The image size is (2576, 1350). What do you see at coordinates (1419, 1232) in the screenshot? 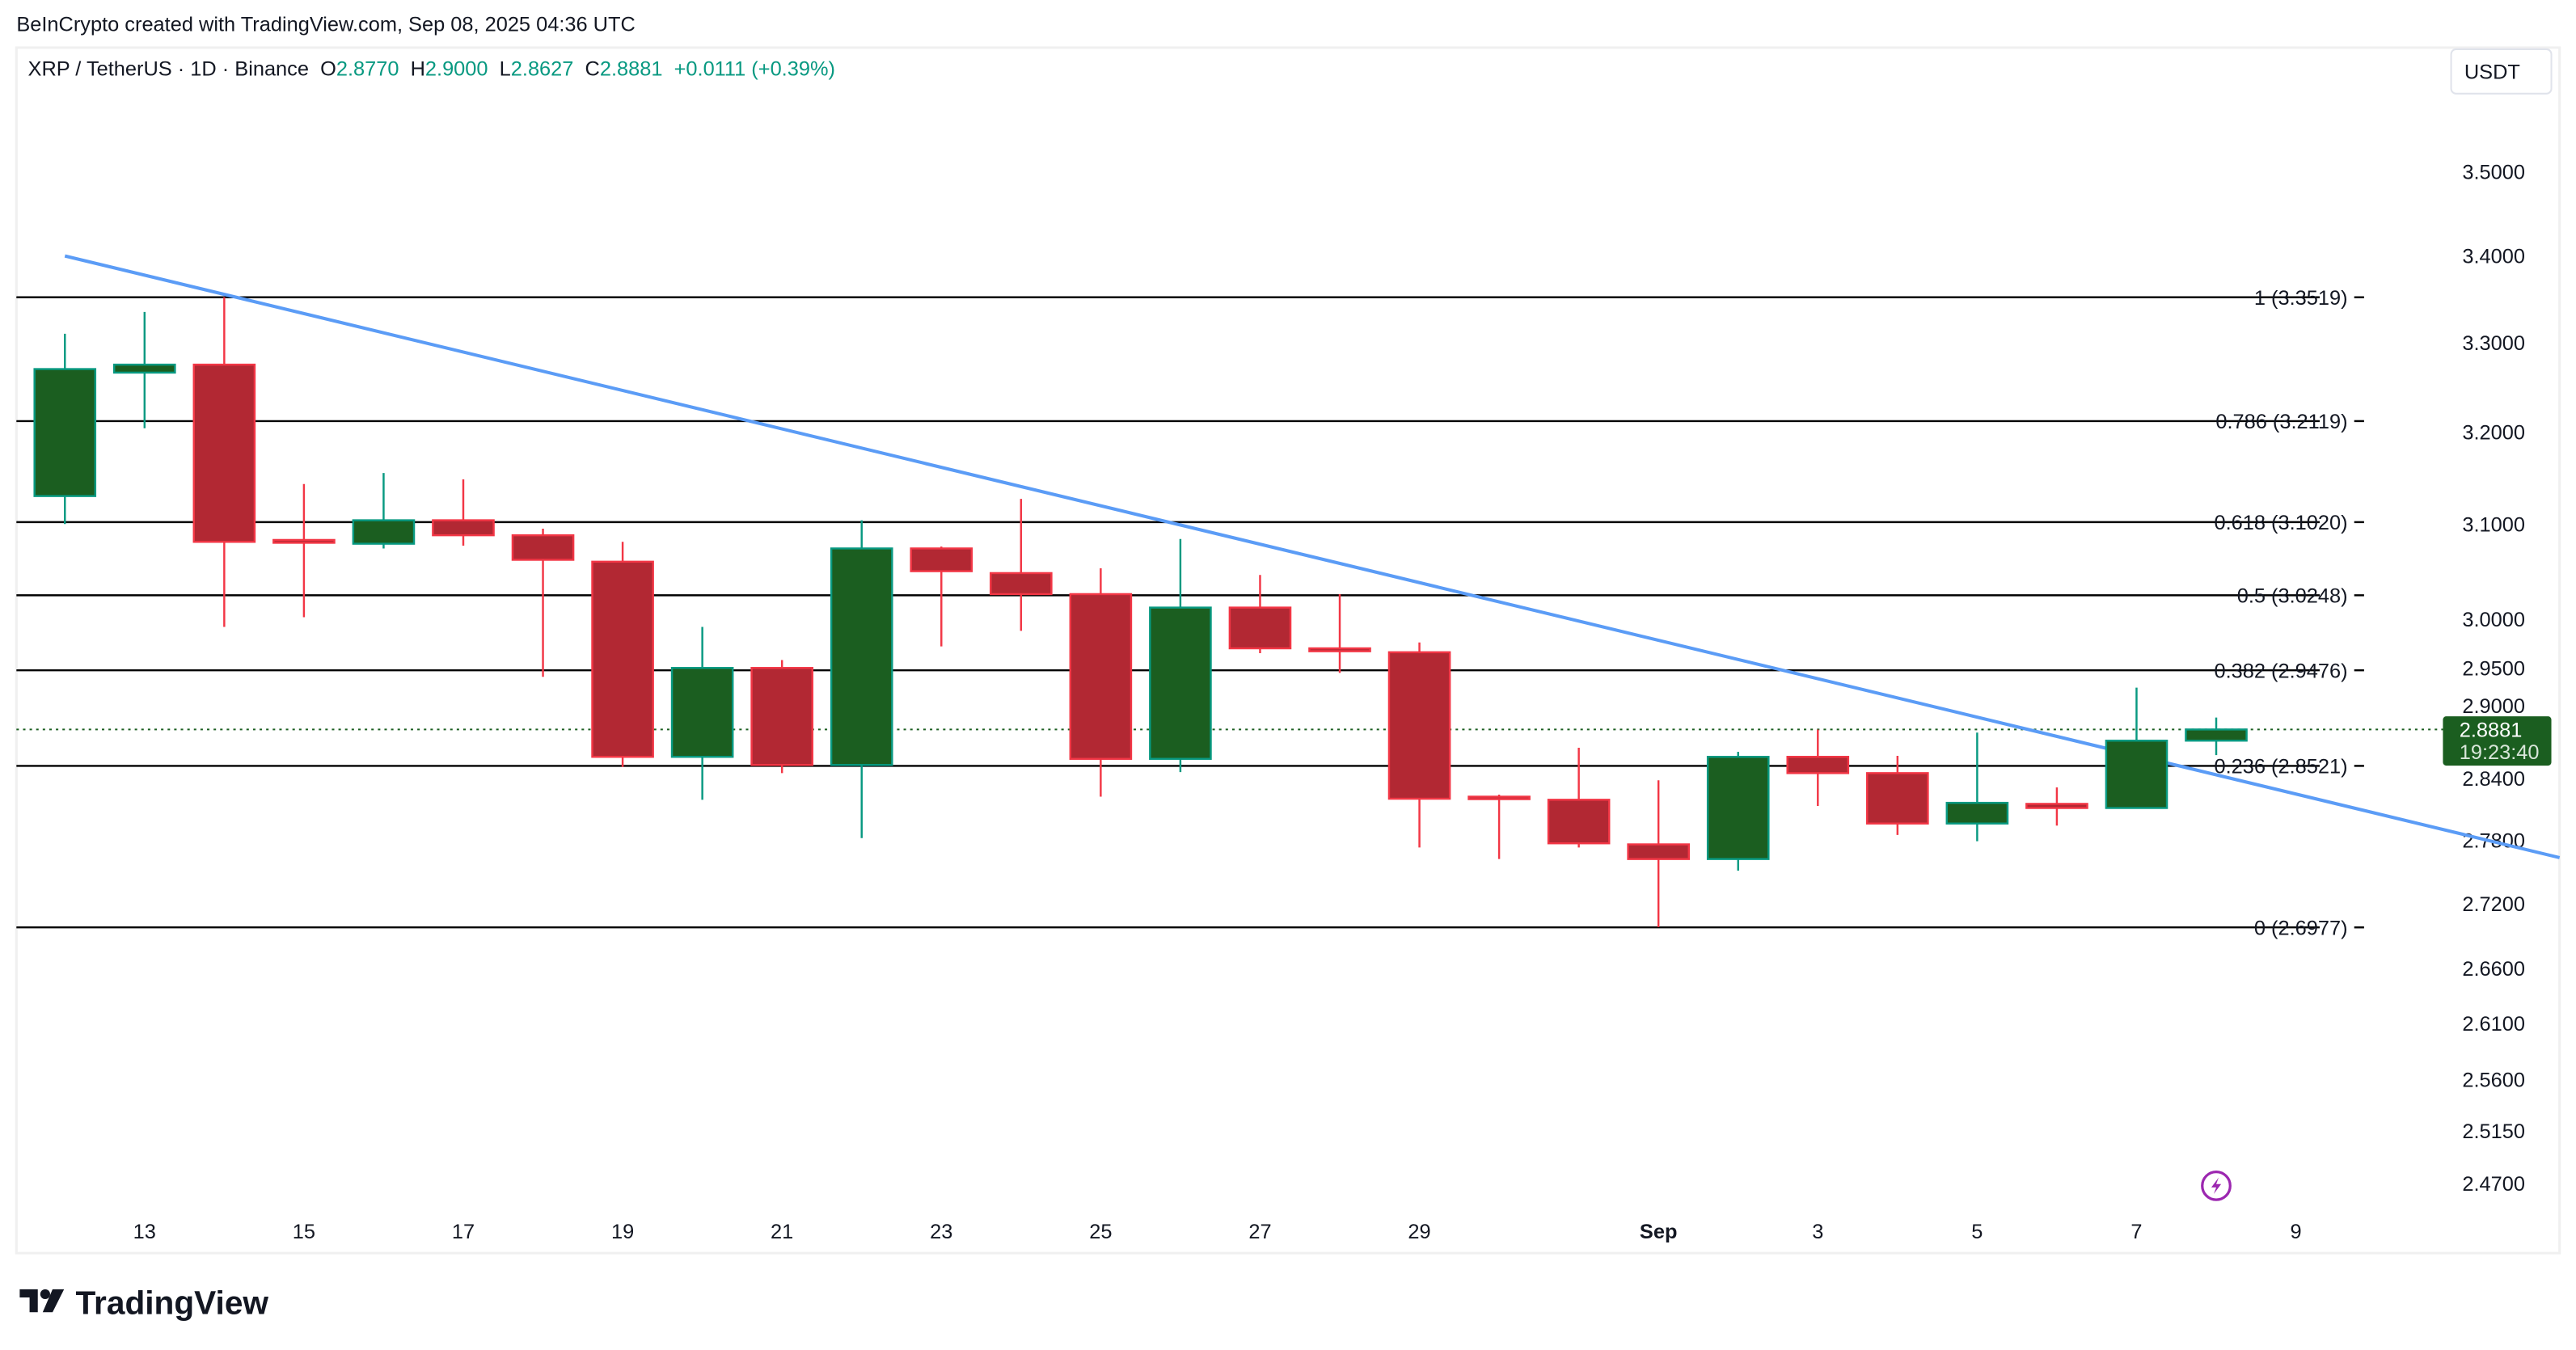
I see `time-tick-label: 29` at bounding box center [1419, 1232].